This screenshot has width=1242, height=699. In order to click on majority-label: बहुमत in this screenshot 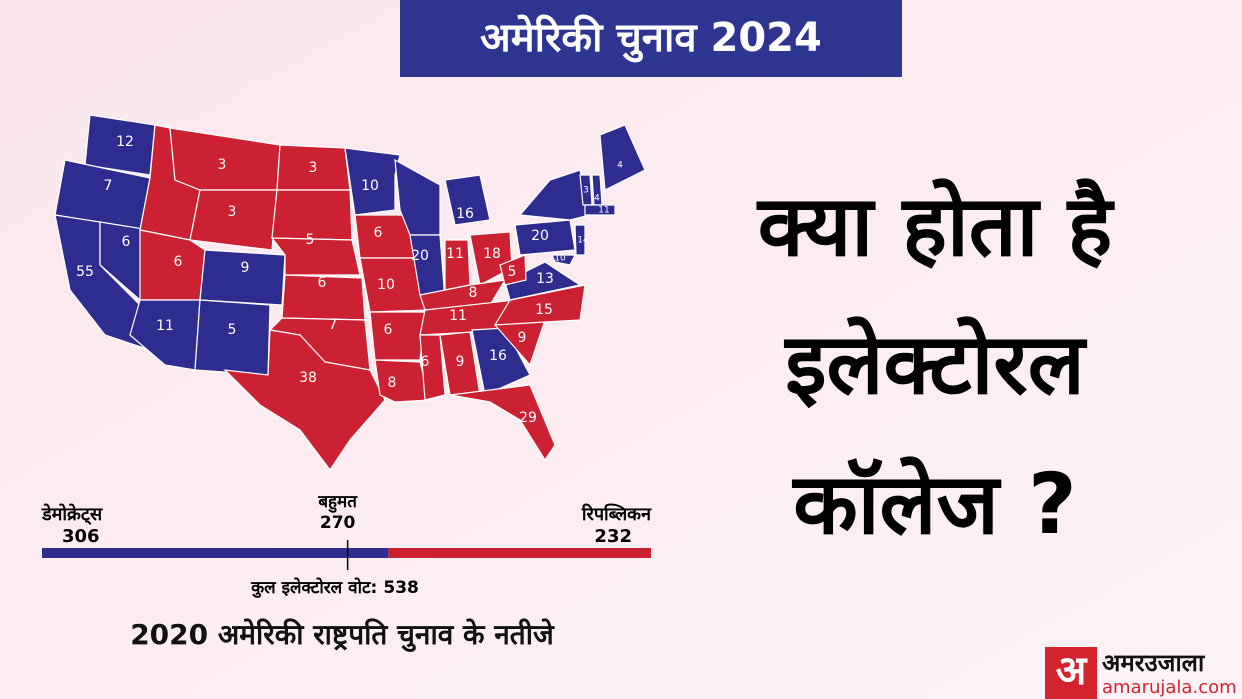, I will do `click(337, 502)`.